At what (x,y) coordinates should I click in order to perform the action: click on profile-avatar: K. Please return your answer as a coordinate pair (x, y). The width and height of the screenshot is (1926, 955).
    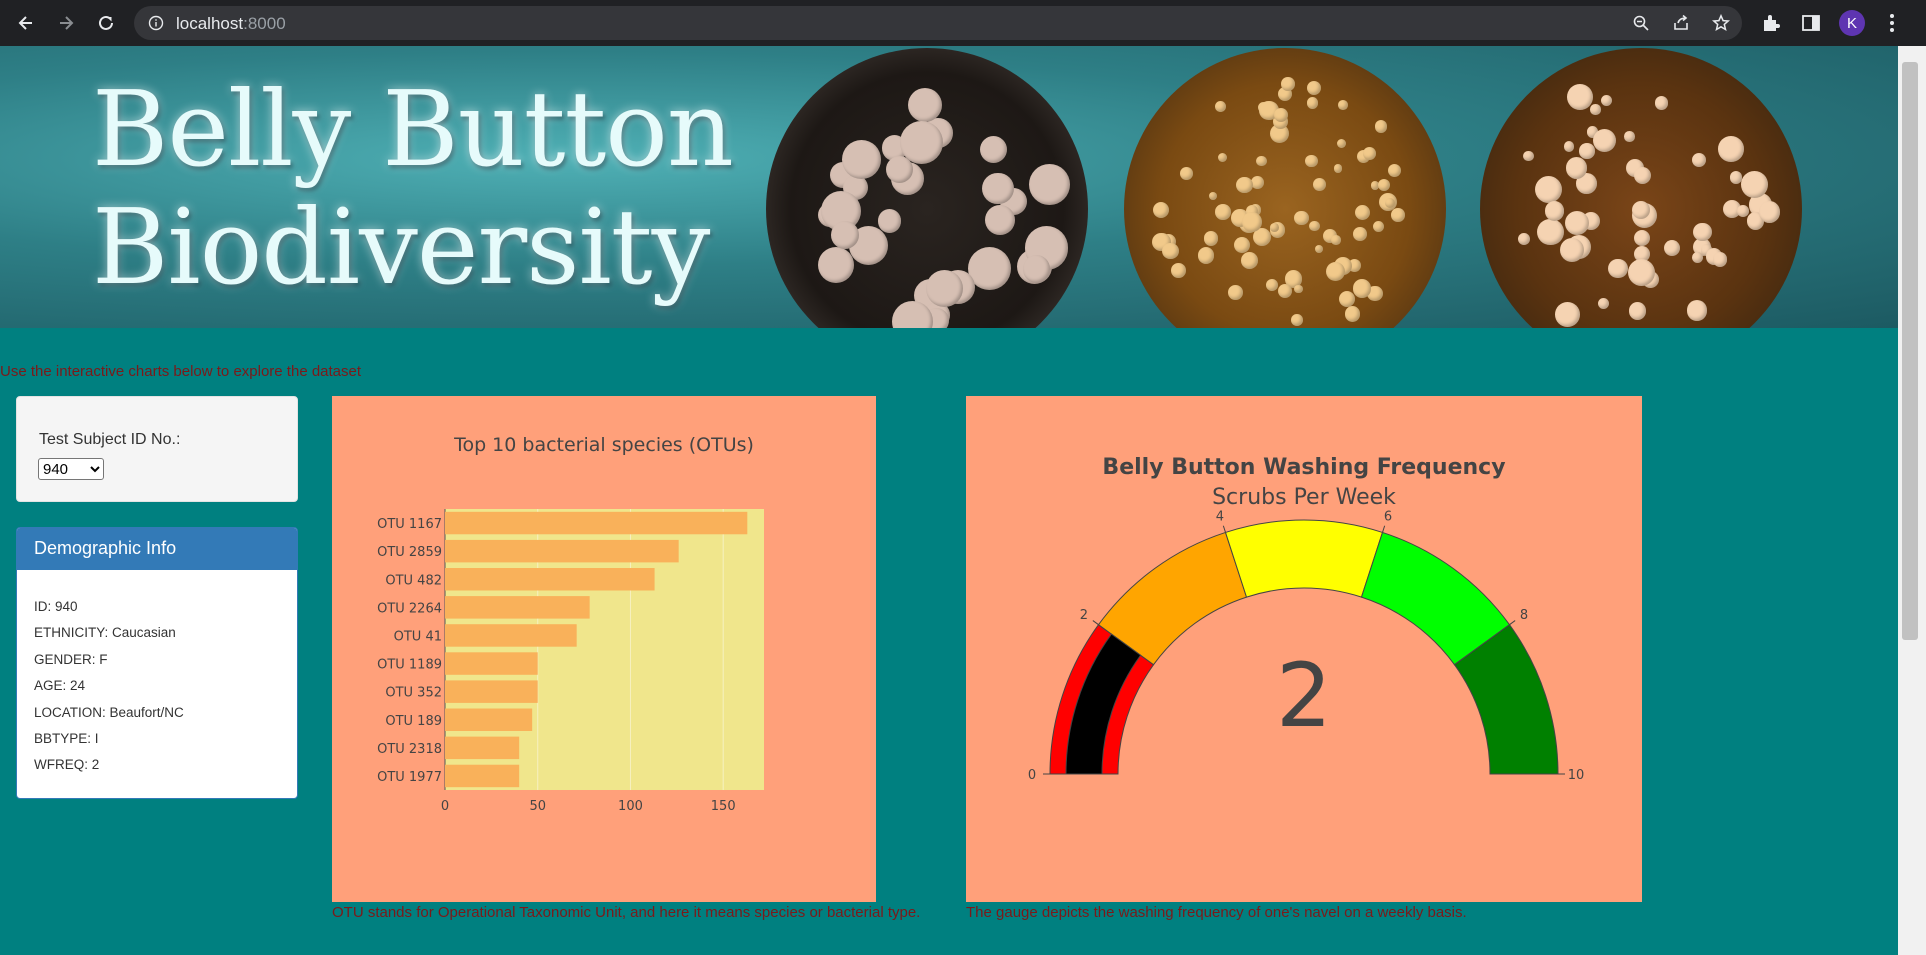
    Looking at the image, I should click on (1852, 23).